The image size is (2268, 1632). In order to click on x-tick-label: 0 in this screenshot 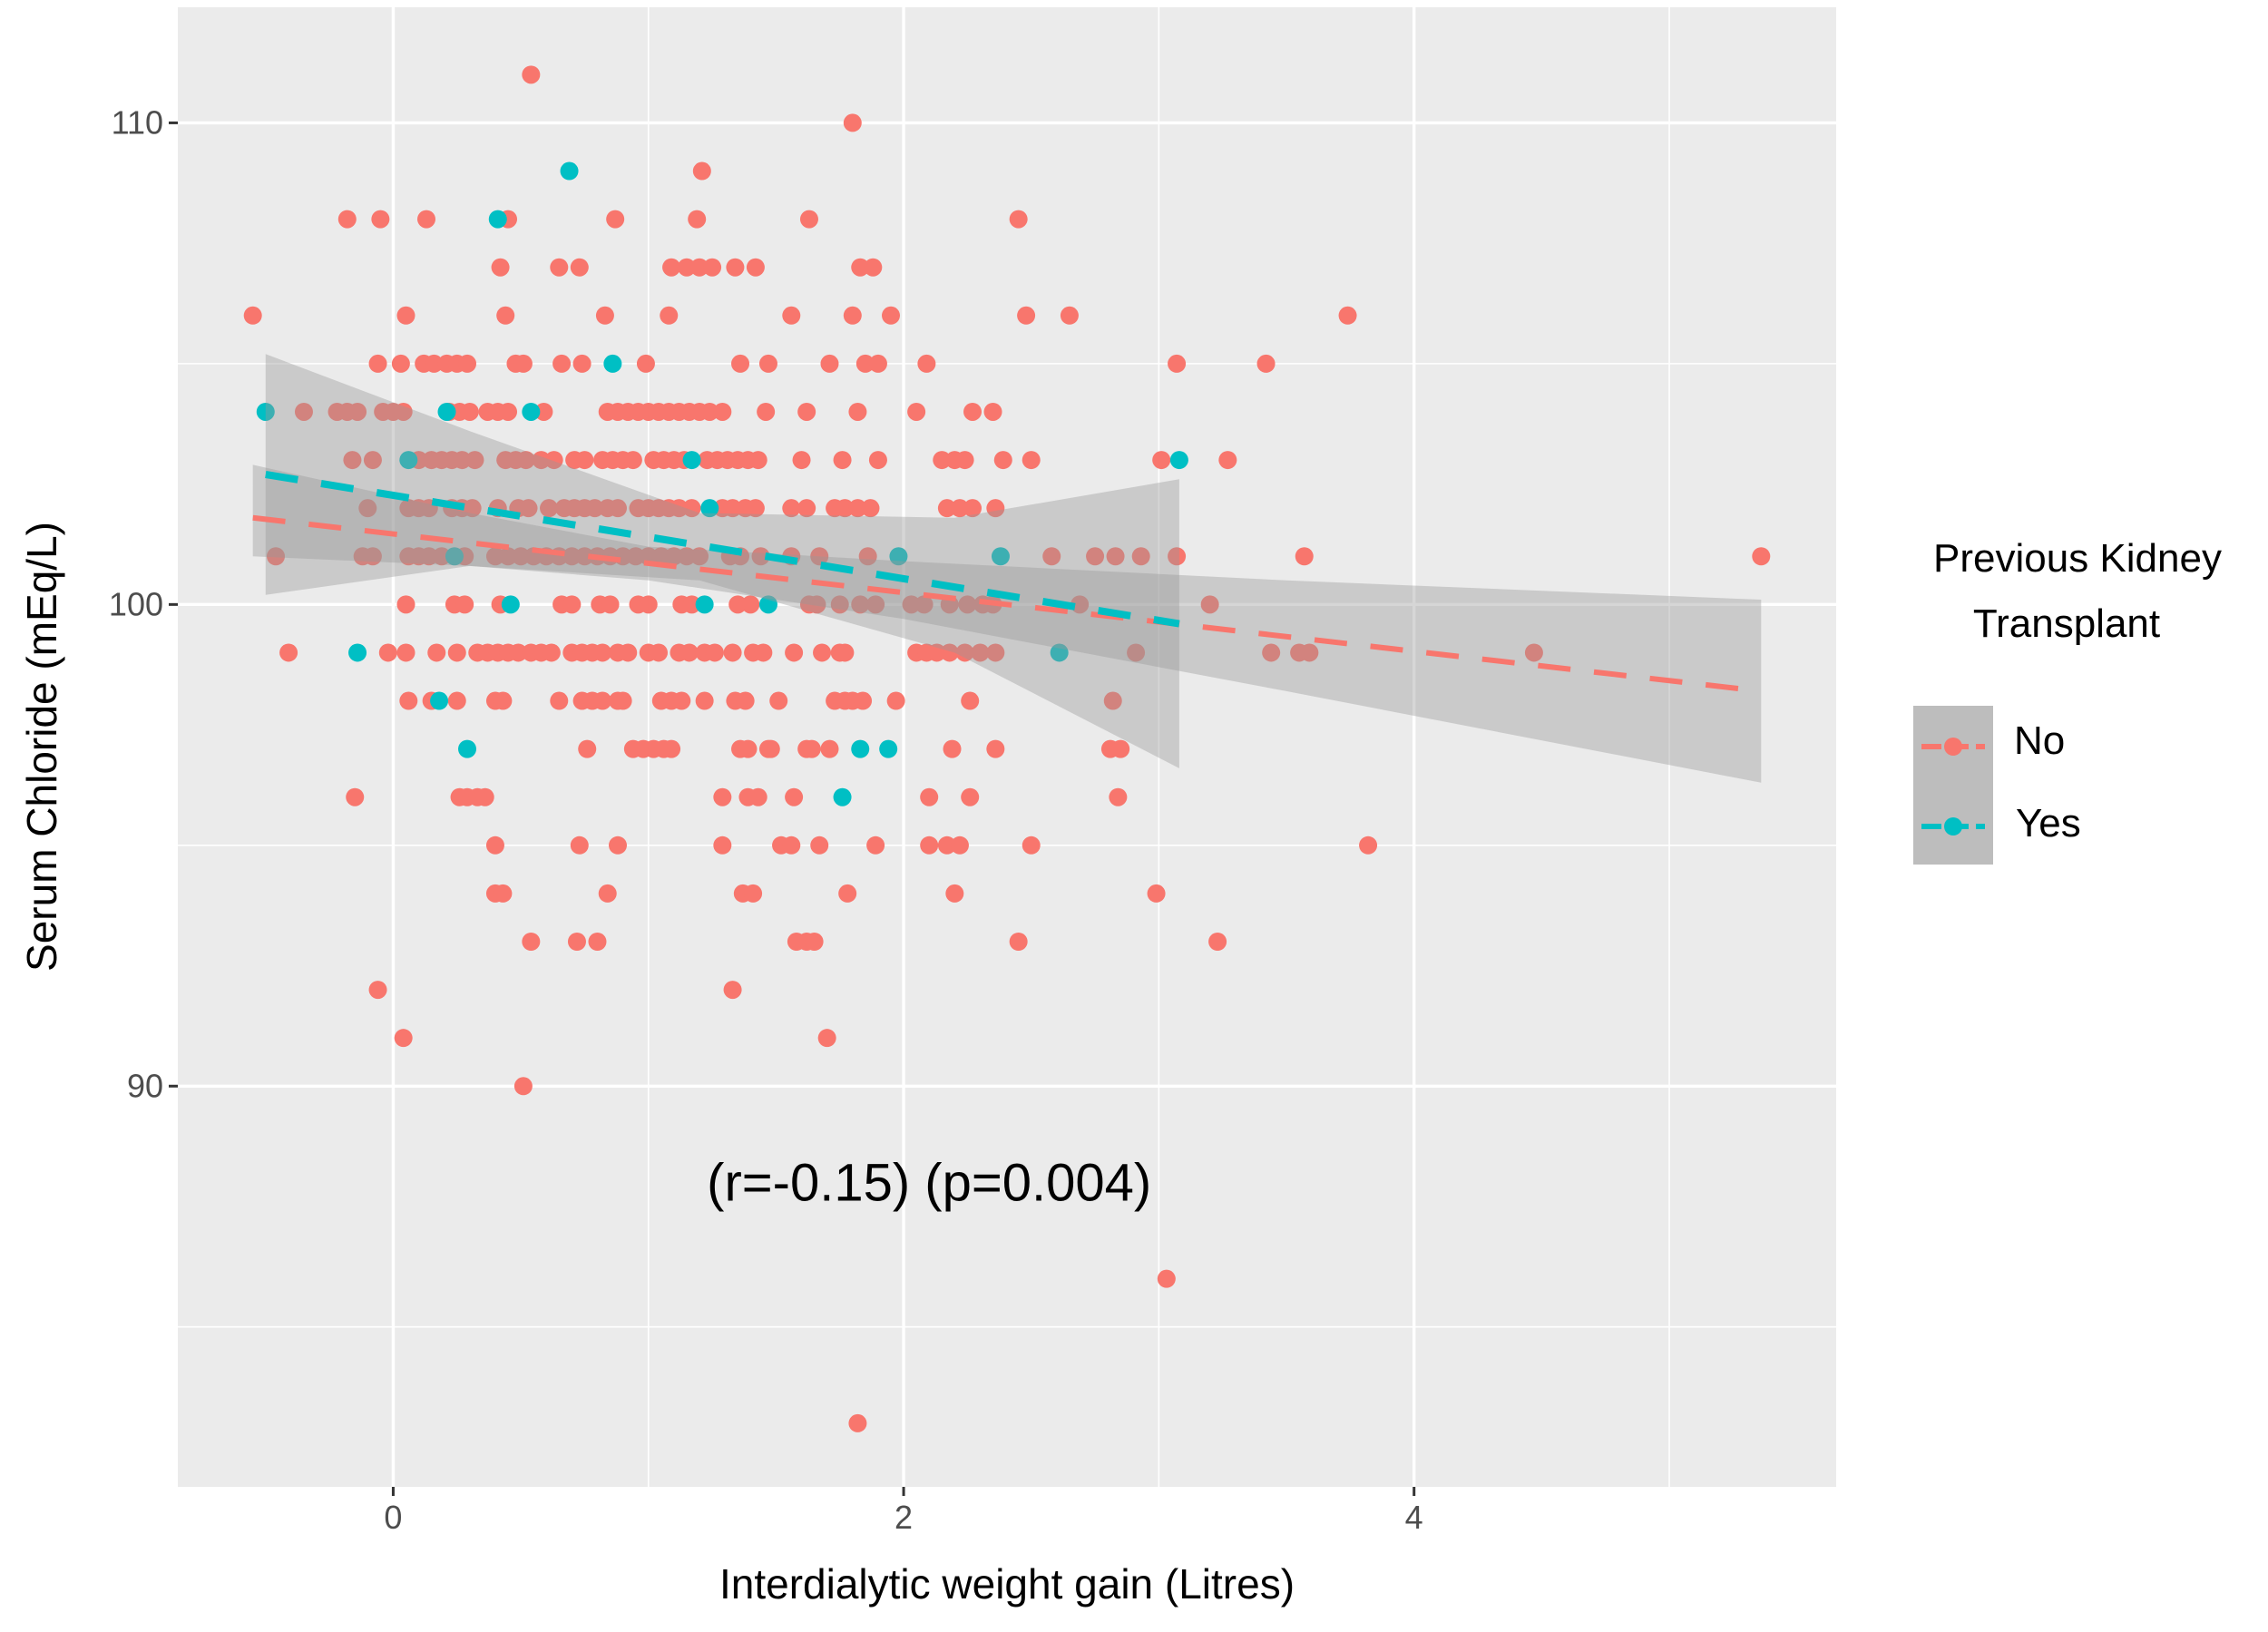, I will do `click(393, 1517)`.